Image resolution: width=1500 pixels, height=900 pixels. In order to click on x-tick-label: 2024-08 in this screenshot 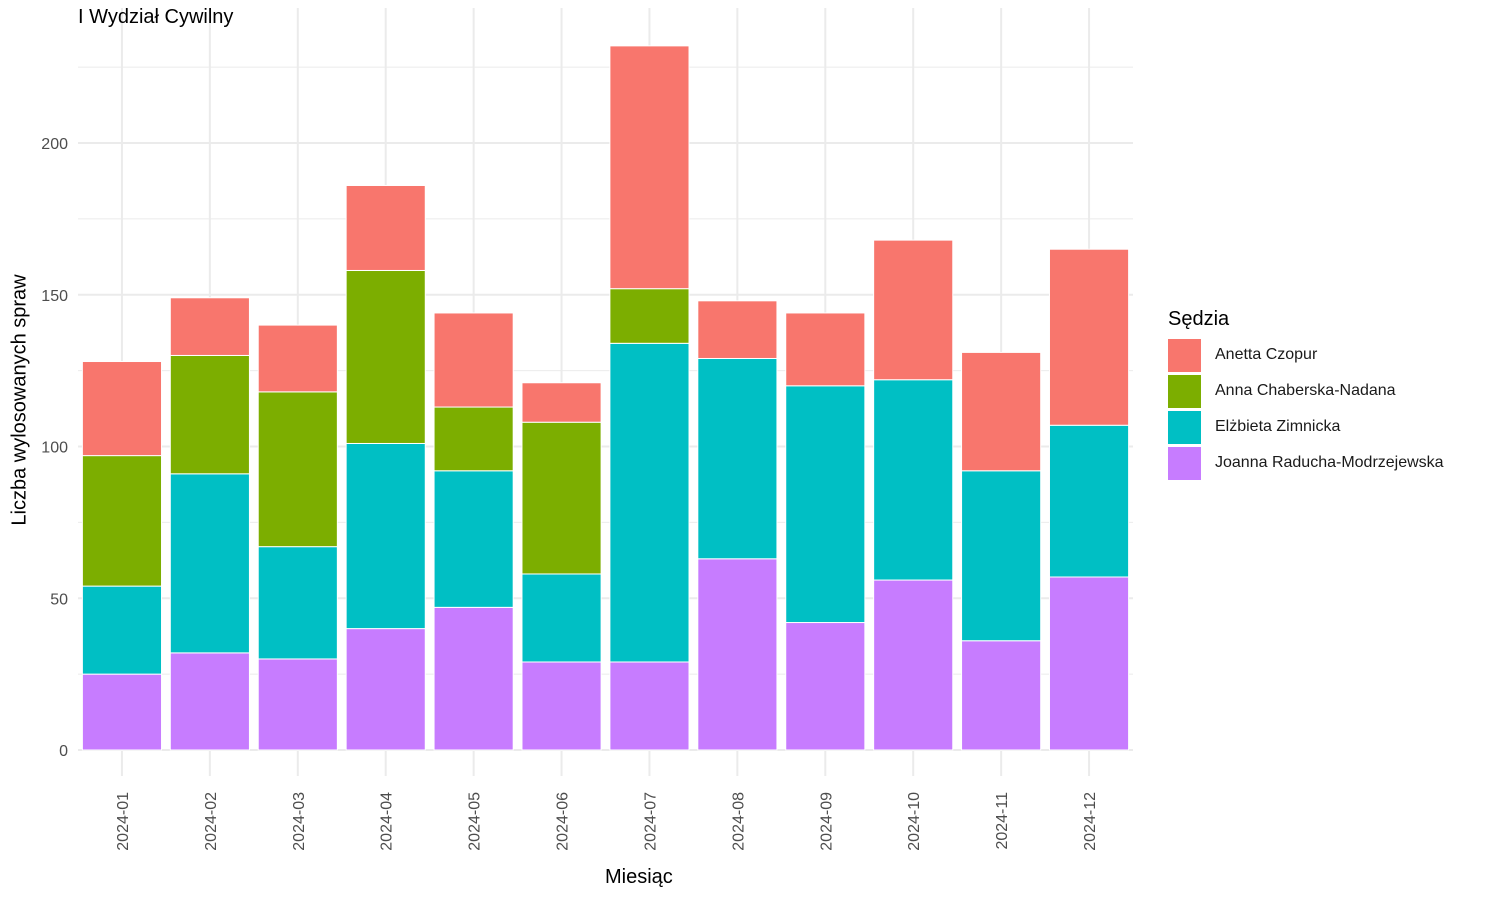, I will do `click(738, 821)`.